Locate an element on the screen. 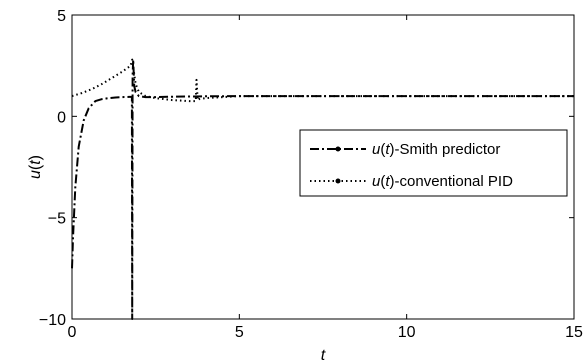 Image resolution: width=585 pixels, height=362 pixels. y-tick-label: 0 is located at coordinates (61, 117).